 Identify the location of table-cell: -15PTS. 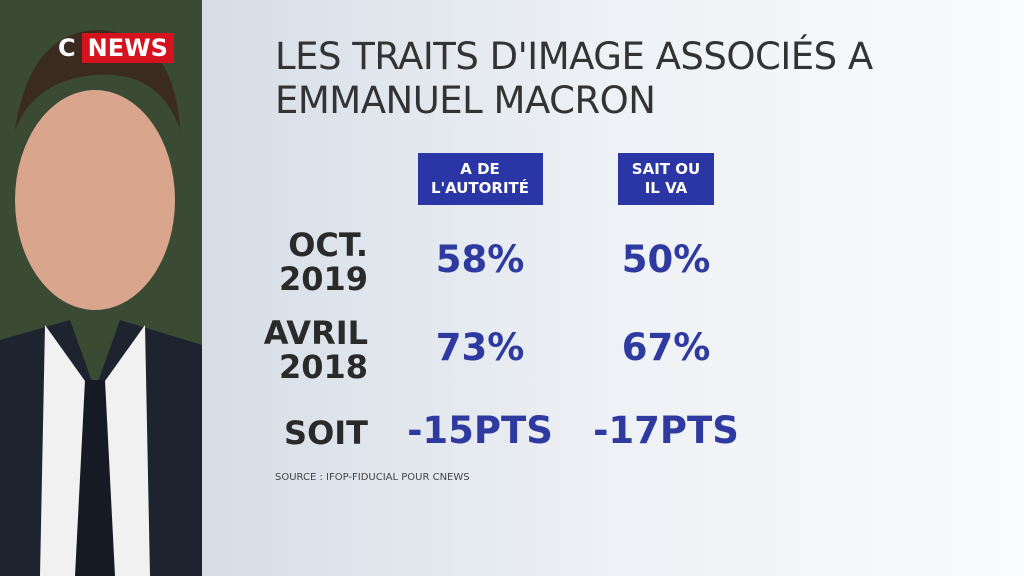
(480, 430).